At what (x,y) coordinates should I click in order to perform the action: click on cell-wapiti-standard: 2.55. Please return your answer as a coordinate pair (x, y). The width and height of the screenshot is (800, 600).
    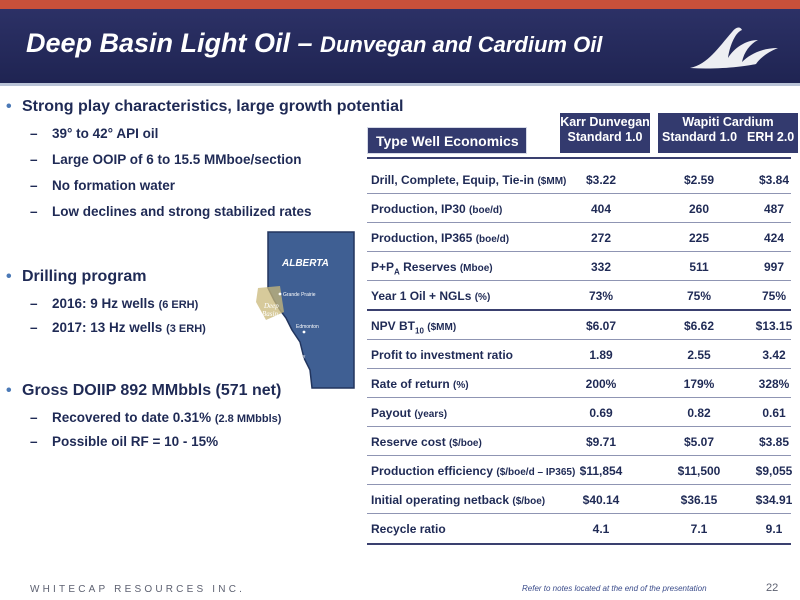
    Looking at the image, I should click on (699, 355).